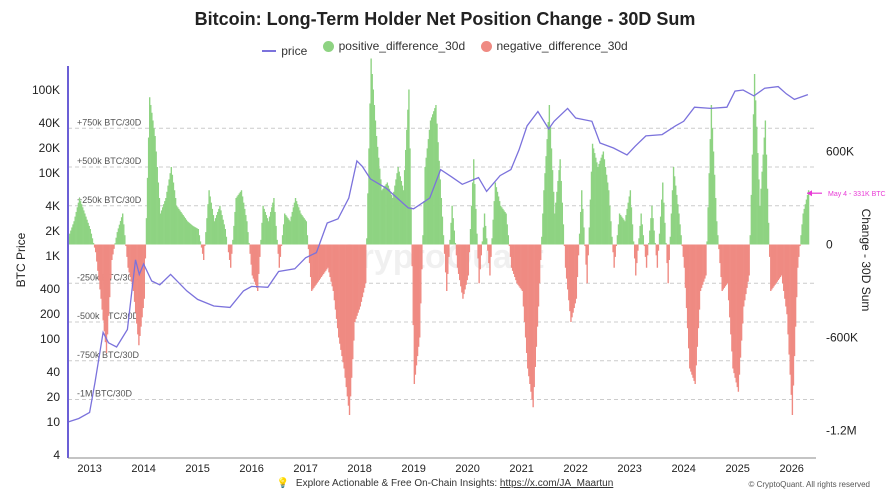 This screenshot has width=890, height=497. What do you see at coordinates (554, 46) in the screenshot?
I see `legend-item-negative: negative_difference_30d` at bounding box center [554, 46].